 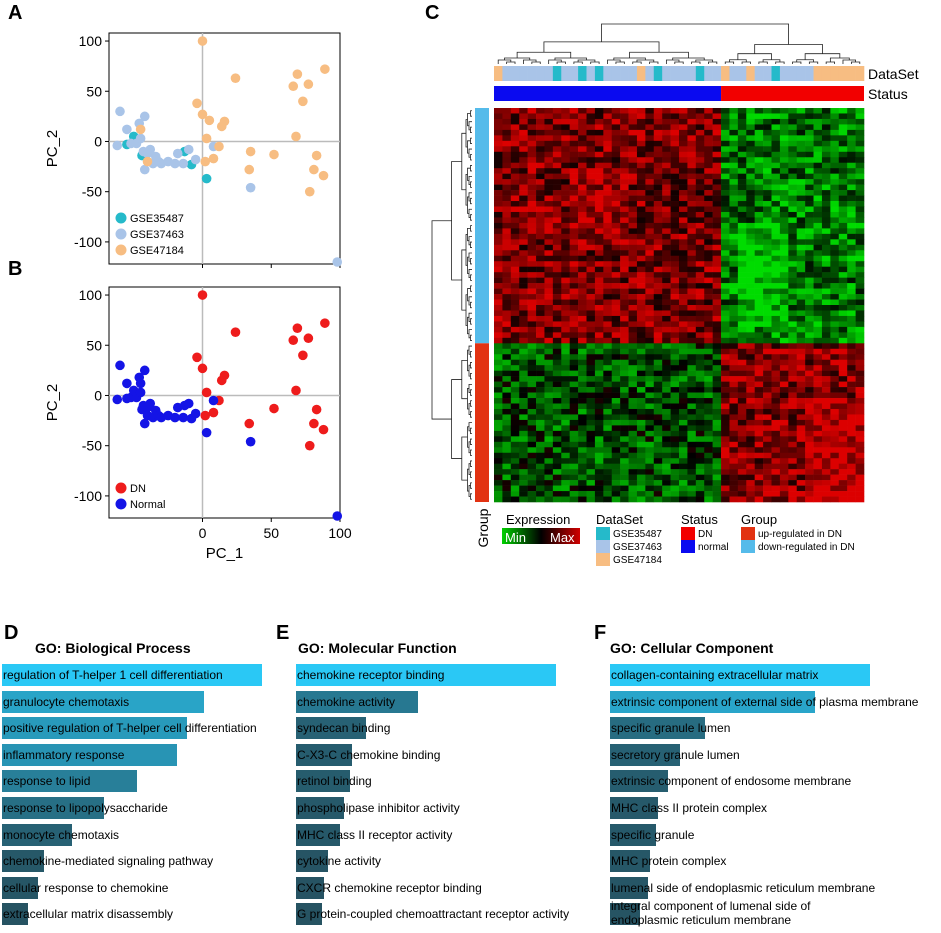 What do you see at coordinates (692, 648) in the screenshot?
I see `go-panel-title-F: GO: Cellular Component` at bounding box center [692, 648].